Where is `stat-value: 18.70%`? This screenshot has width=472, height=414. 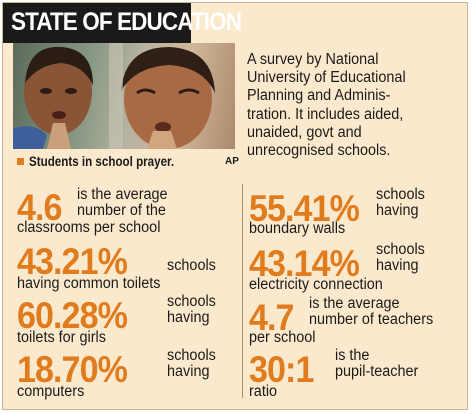
stat-value: 18.70% is located at coordinates (72, 369).